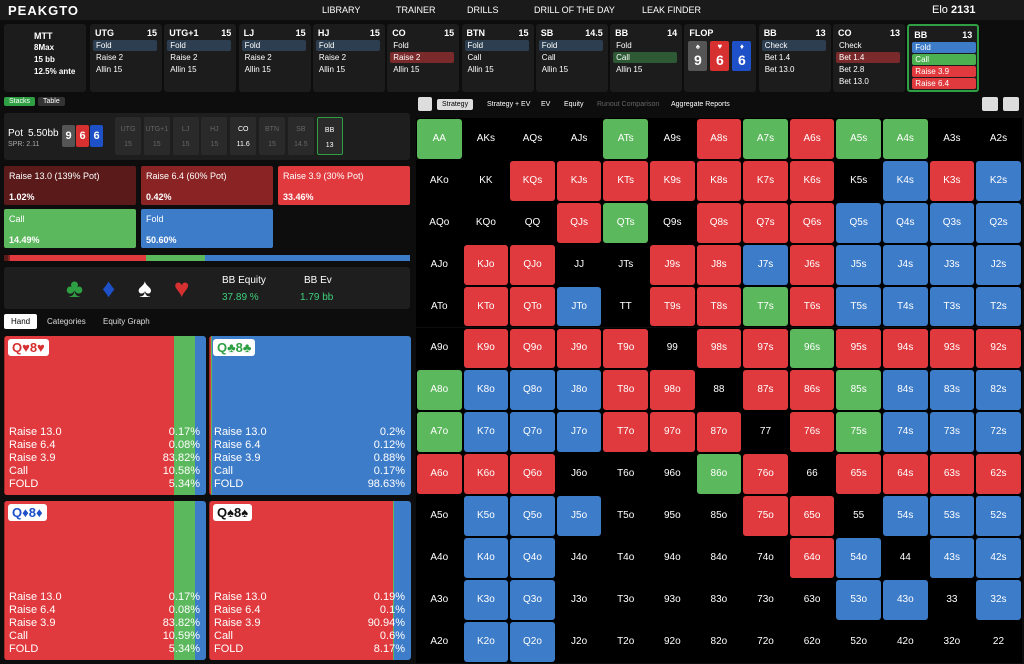 The image size is (1024, 664). What do you see at coordinates (905, 390) in the screenshot?
I see `hand-cell: 84s` at bounding box center [905, 390].